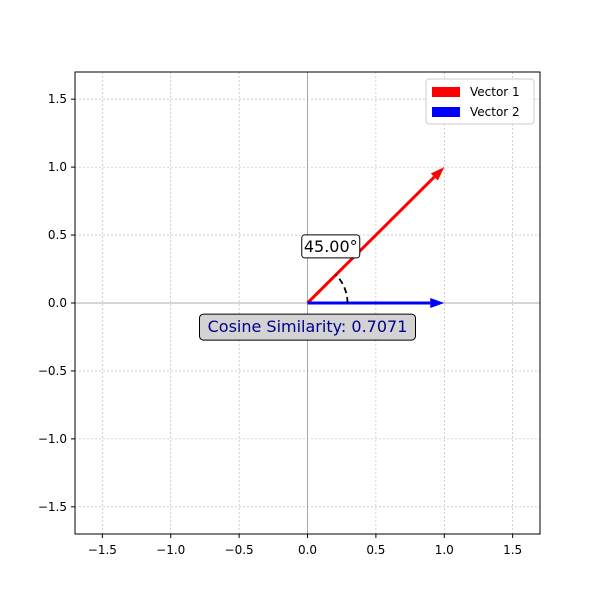 Image resolution: width=600 pixels, height=600 pixels. Describe the element at coordinates (52, 439) in the screenshot. I see `y-tick-label: −1.0` at that location.